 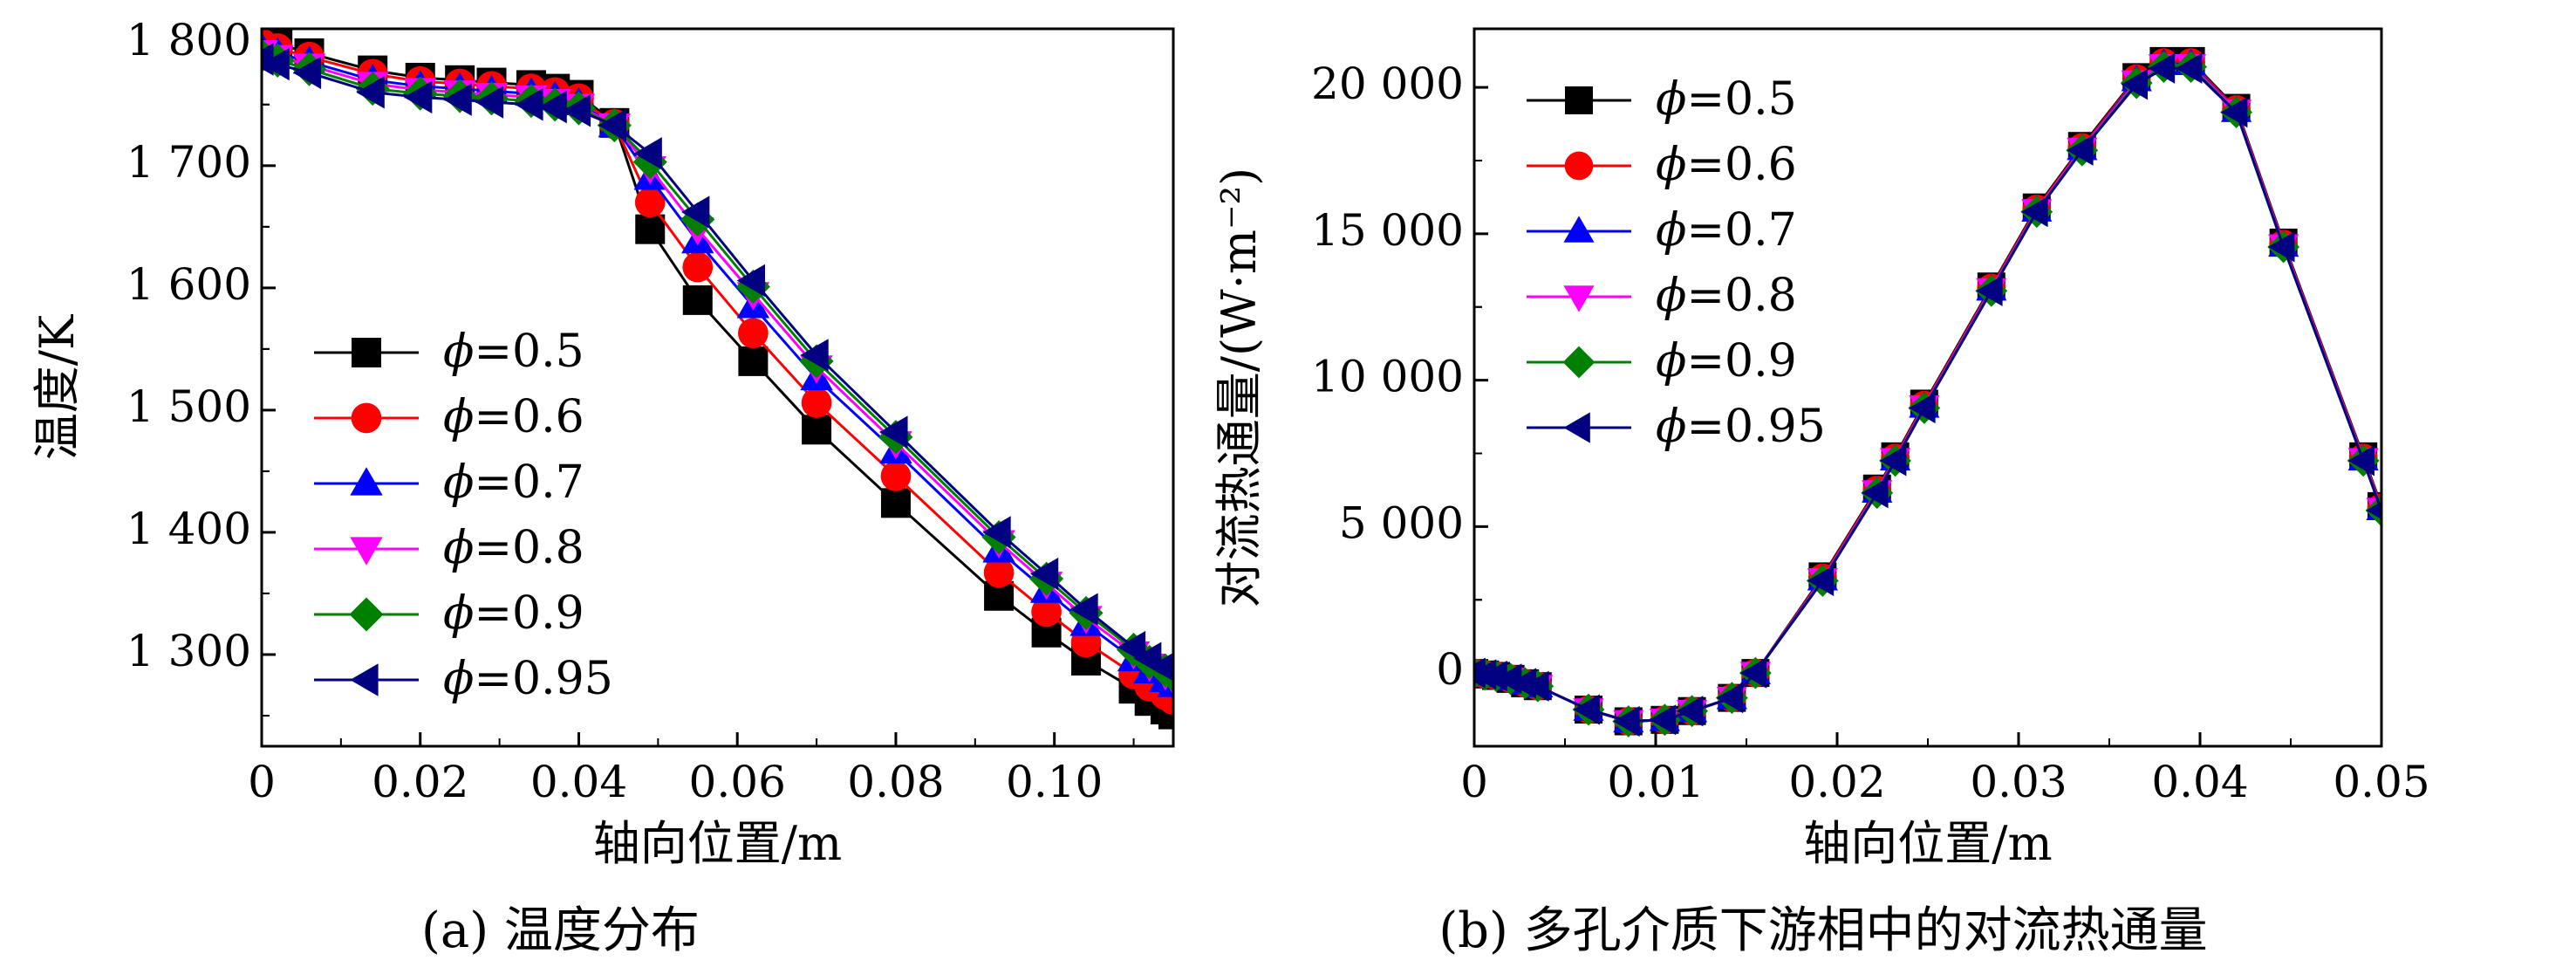 What do you see at coordinates (1822, 930) in the screenshot?
I see `caption: (b) 多孔介质下游相中的对流热通量` at bounding box center [1822, 930].